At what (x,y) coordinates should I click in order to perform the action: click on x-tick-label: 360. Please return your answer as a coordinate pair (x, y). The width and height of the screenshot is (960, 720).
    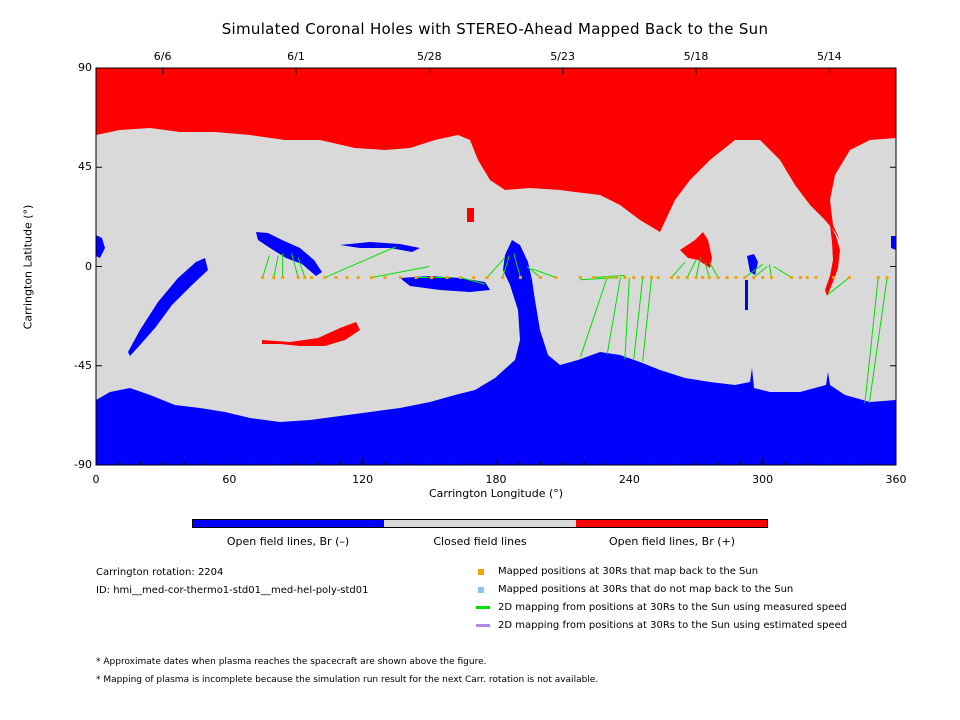
    Looking at the image, I should click on (896, 479).